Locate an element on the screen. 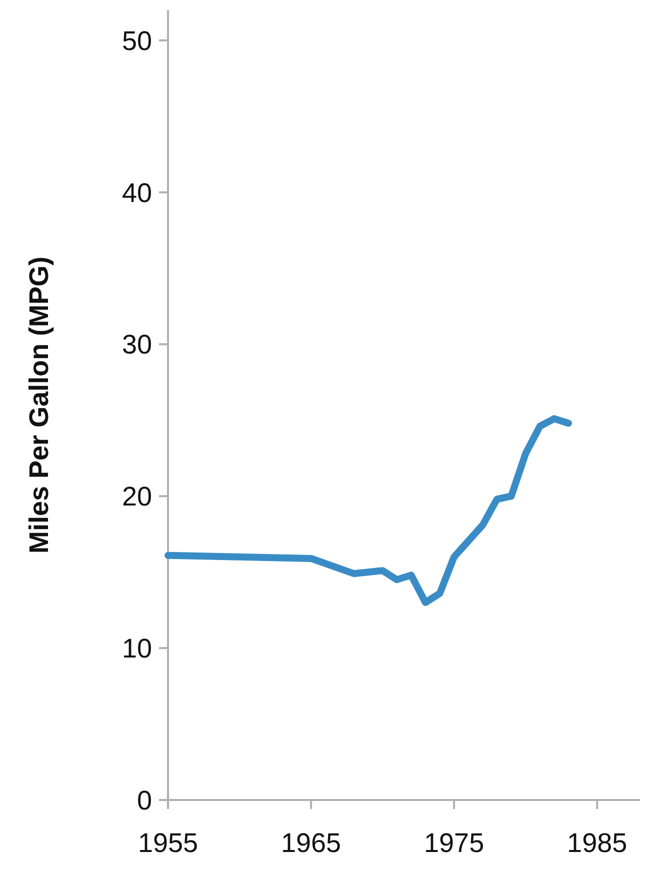  x-tick-label: 1985 is located at coordinates (597, 843).